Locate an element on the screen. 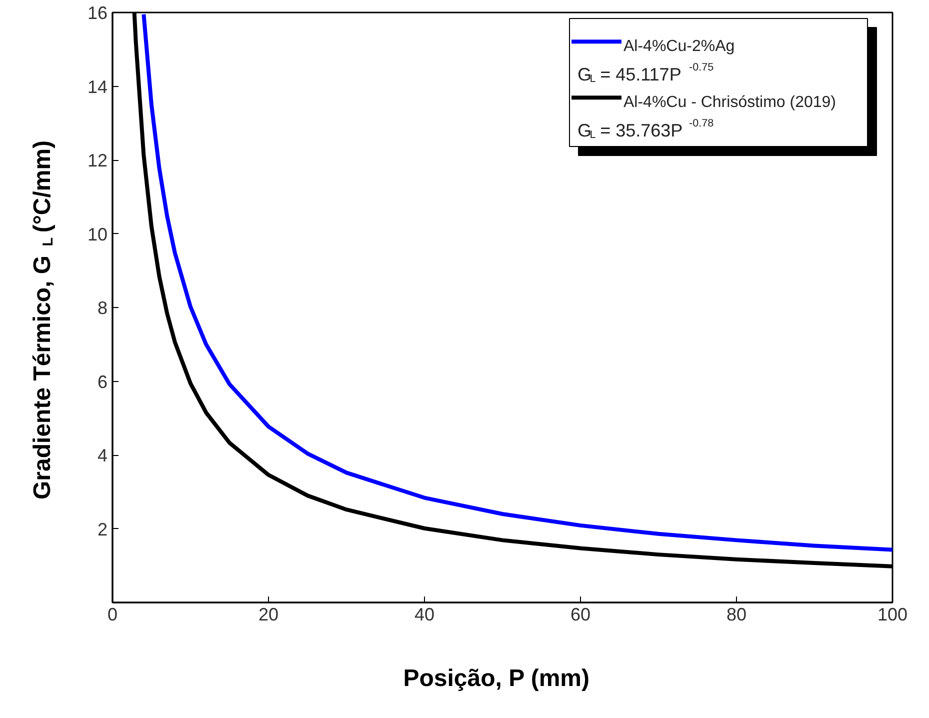 The image size is (929, 718). x-tick-label: 80 is located at coordinates (736, 614).